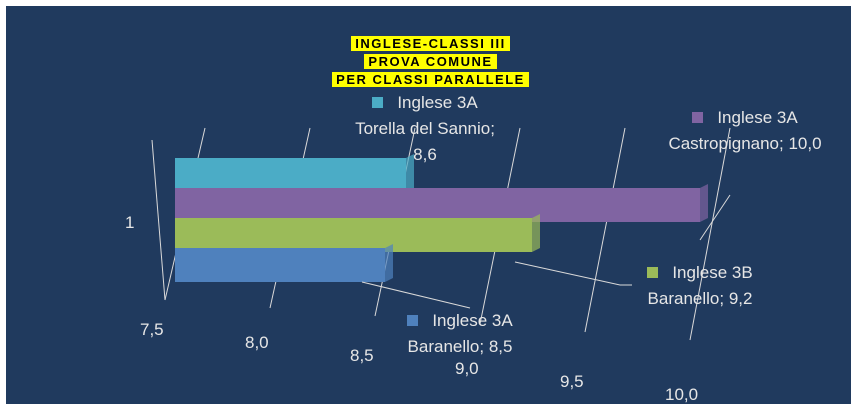 Image resolution: width=861 pixels, height=412 pixels. What do you see at coordinates (130, 222) in the screenshot?
I see `y-tick-label: 1` at bounding box center [130, 222].